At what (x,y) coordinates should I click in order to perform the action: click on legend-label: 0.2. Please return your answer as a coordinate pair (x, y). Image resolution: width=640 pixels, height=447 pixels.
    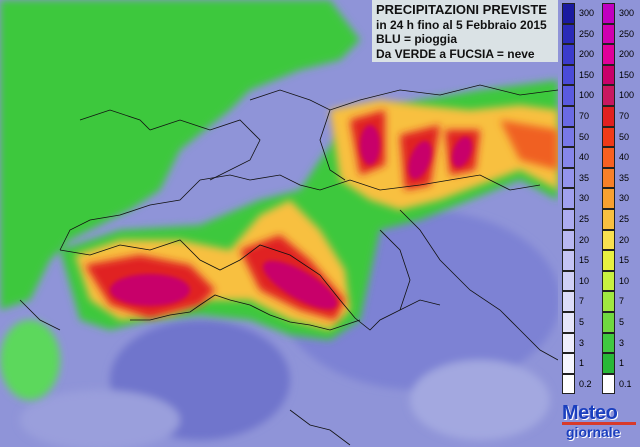
    Looking at the image, I should click on (585, 383).